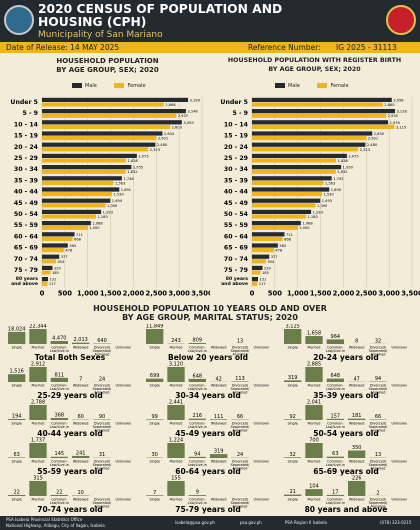  What do you see at coordinates (17, 416) in the screenshot?
I see `marital-value-label: 194` at bounding box center [17, 416].